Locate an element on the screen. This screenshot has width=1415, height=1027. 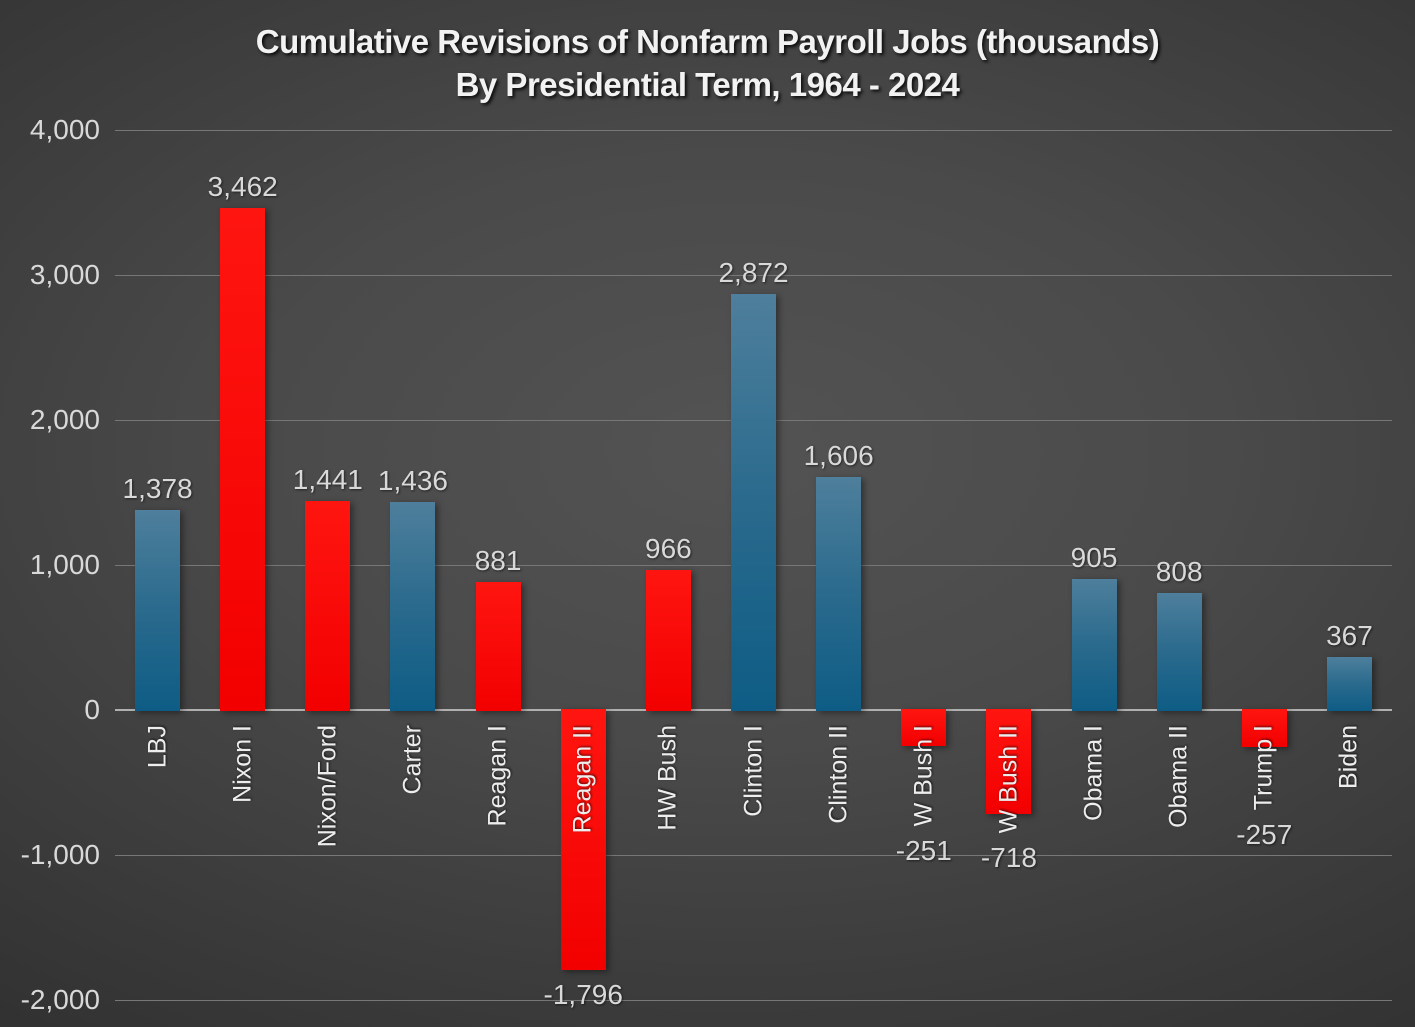
bar-nixon-i is located at coordinates (243, 459).